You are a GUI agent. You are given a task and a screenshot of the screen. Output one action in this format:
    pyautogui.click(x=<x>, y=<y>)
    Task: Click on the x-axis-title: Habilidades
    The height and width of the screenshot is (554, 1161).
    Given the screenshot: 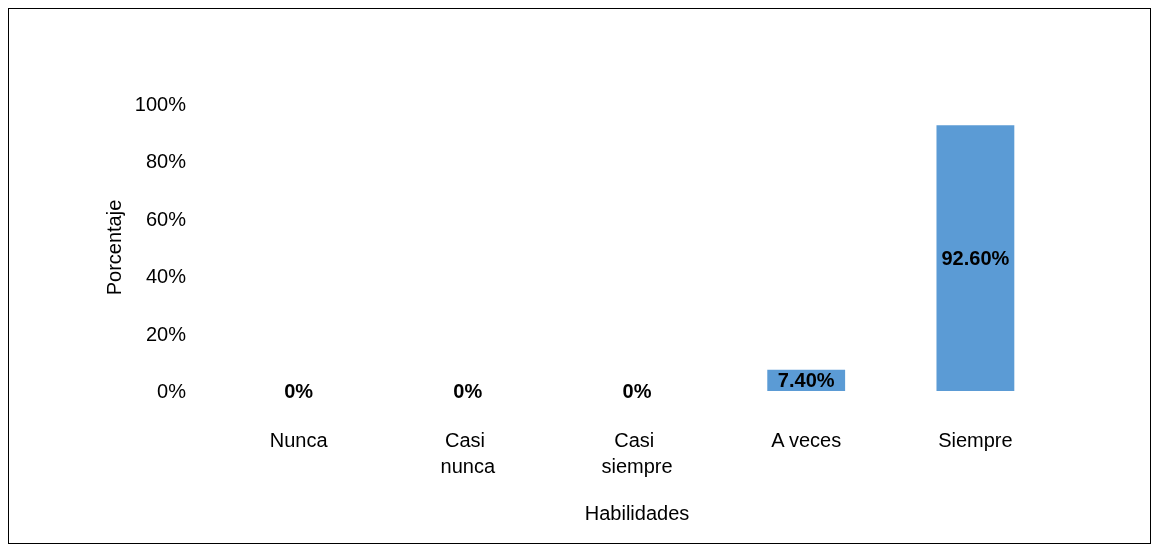 What is the action you would take?
    pyautogui.click(x=637, y=513)
    